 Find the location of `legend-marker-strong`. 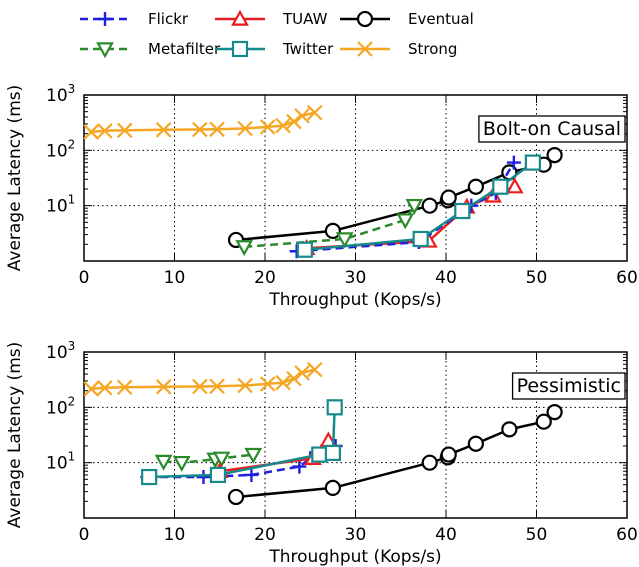

legend-marker-strong is located at coordinates (365, 49).